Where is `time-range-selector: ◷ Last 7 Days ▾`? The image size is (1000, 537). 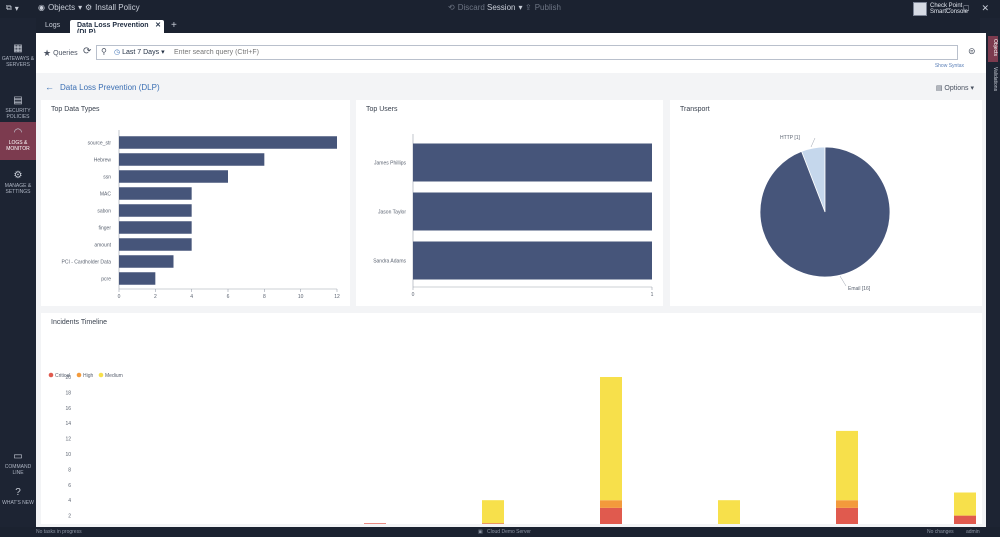 time-range-selector: ◷ Last 7 Days ▾ is located at coordinates (139, 52).